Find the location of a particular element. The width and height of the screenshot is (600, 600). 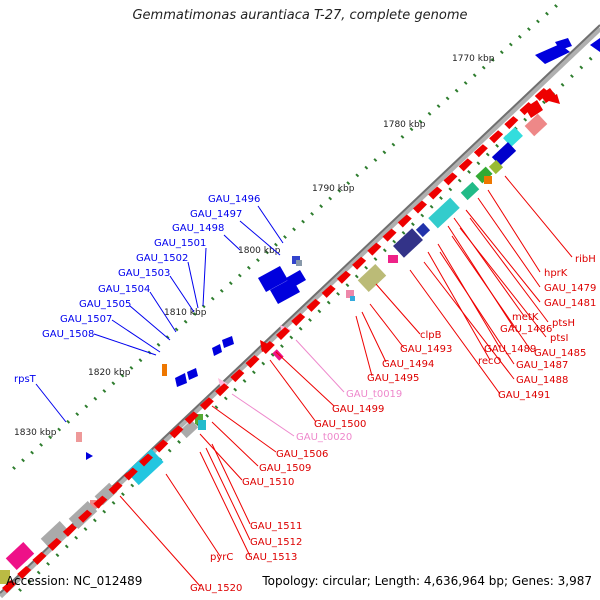

gene-label: GAU_1513 is located at coordinates (271, 557).